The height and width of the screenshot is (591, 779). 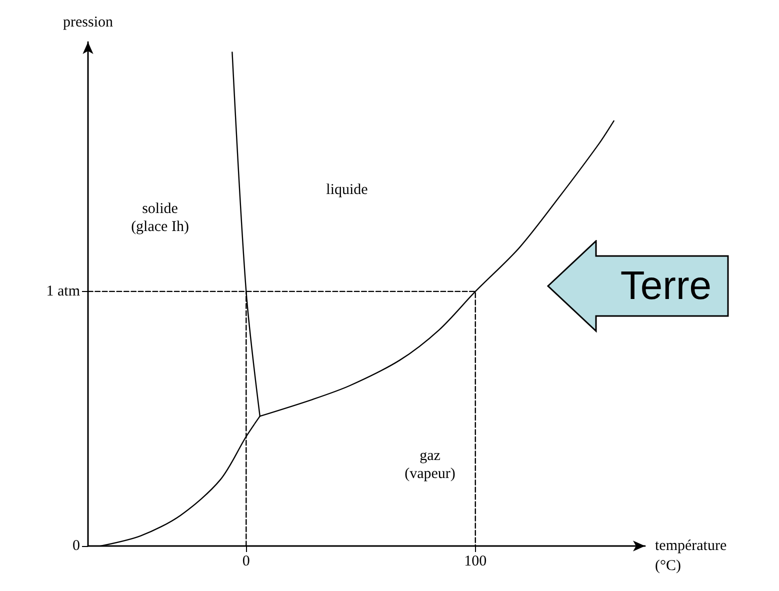 What do you see at coordinates (430, 465) in the screenshot?
I see `annotation: gaz (vapeur)` at bounding box center [430, 465].